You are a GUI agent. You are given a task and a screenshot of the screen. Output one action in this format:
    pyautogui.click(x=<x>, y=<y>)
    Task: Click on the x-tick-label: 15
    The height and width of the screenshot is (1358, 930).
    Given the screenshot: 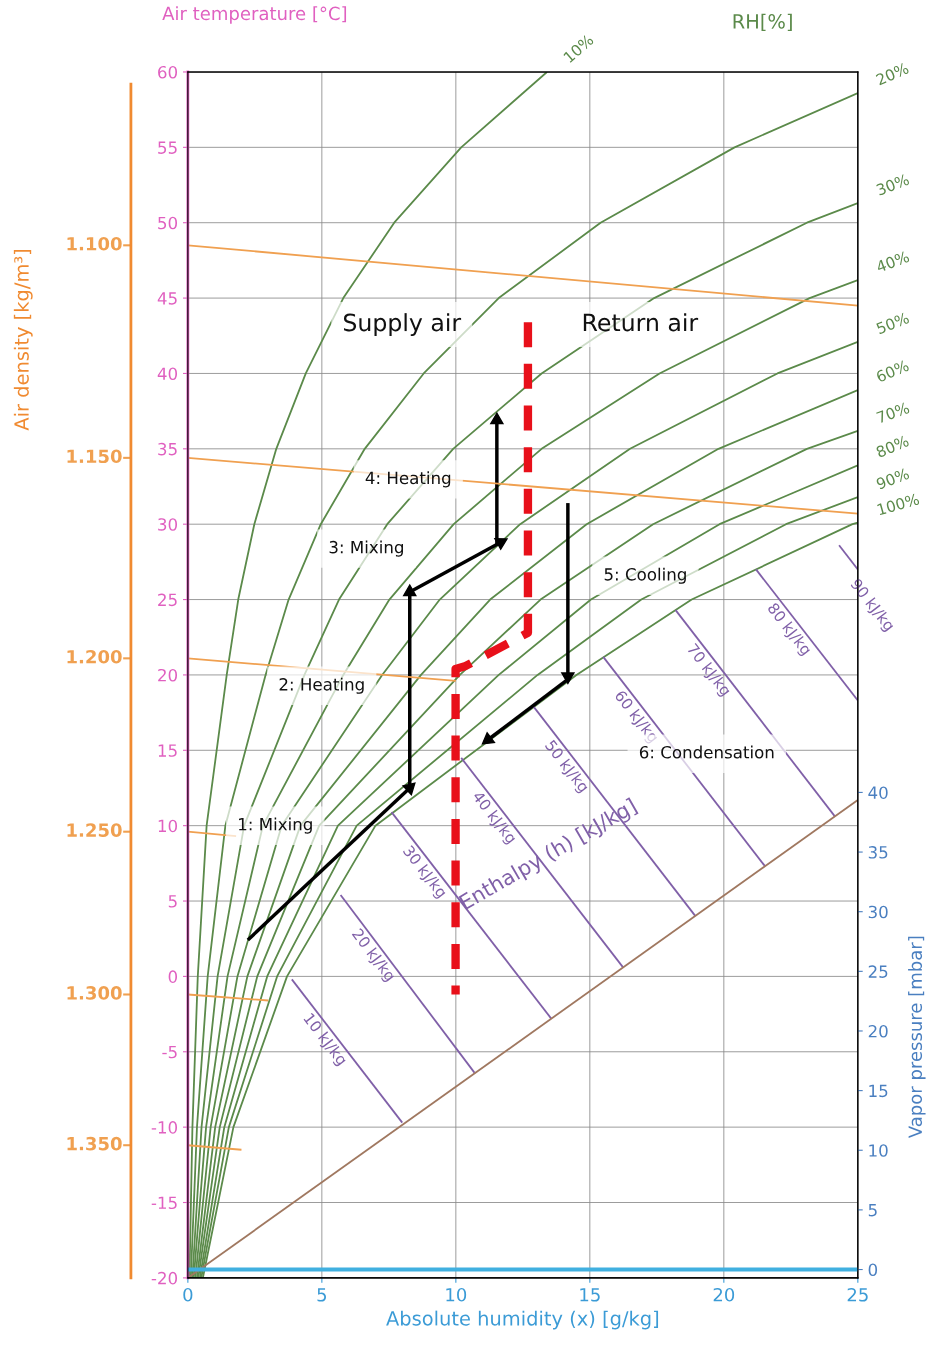 What is the action you would take?
    pyautogui.click(x=590, y=1295)
    